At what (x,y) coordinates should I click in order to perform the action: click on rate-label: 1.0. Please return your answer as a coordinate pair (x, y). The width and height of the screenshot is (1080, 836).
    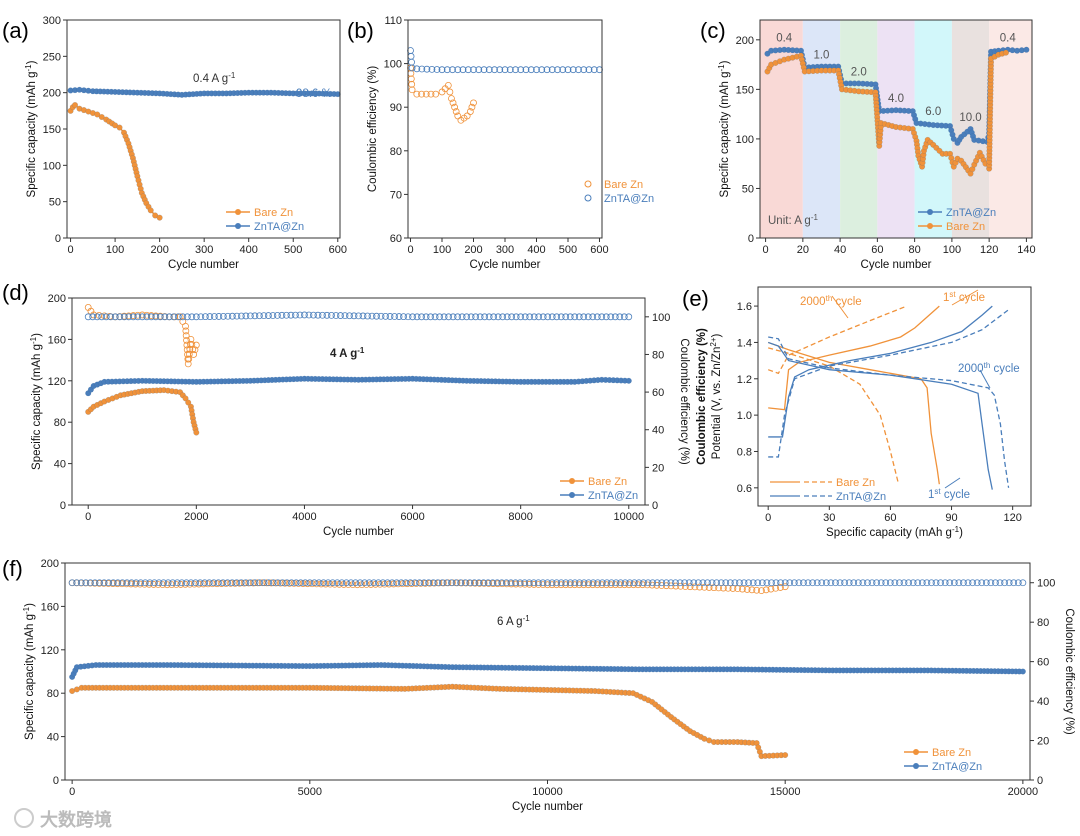
    Looking at the image, I should click on (821, 56).